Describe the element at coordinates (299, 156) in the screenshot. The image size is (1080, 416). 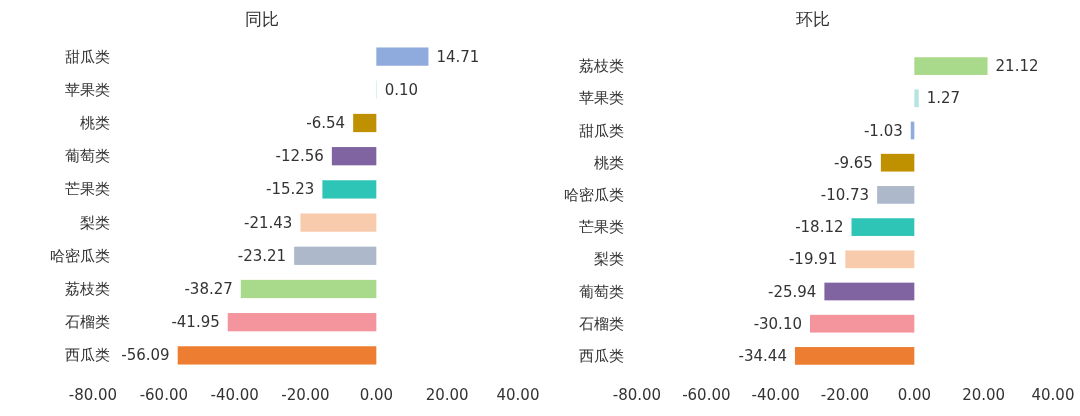
I see `data-label: -12.56` at that location.